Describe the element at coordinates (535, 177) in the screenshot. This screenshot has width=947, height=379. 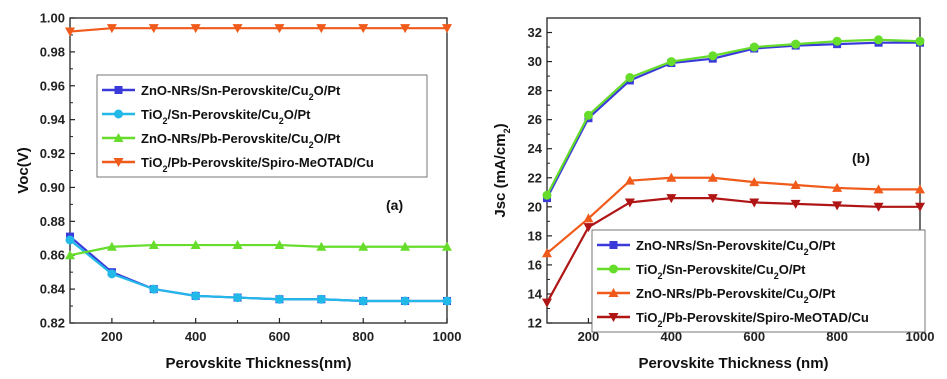
I see `y-tick-label: 22` at that location.